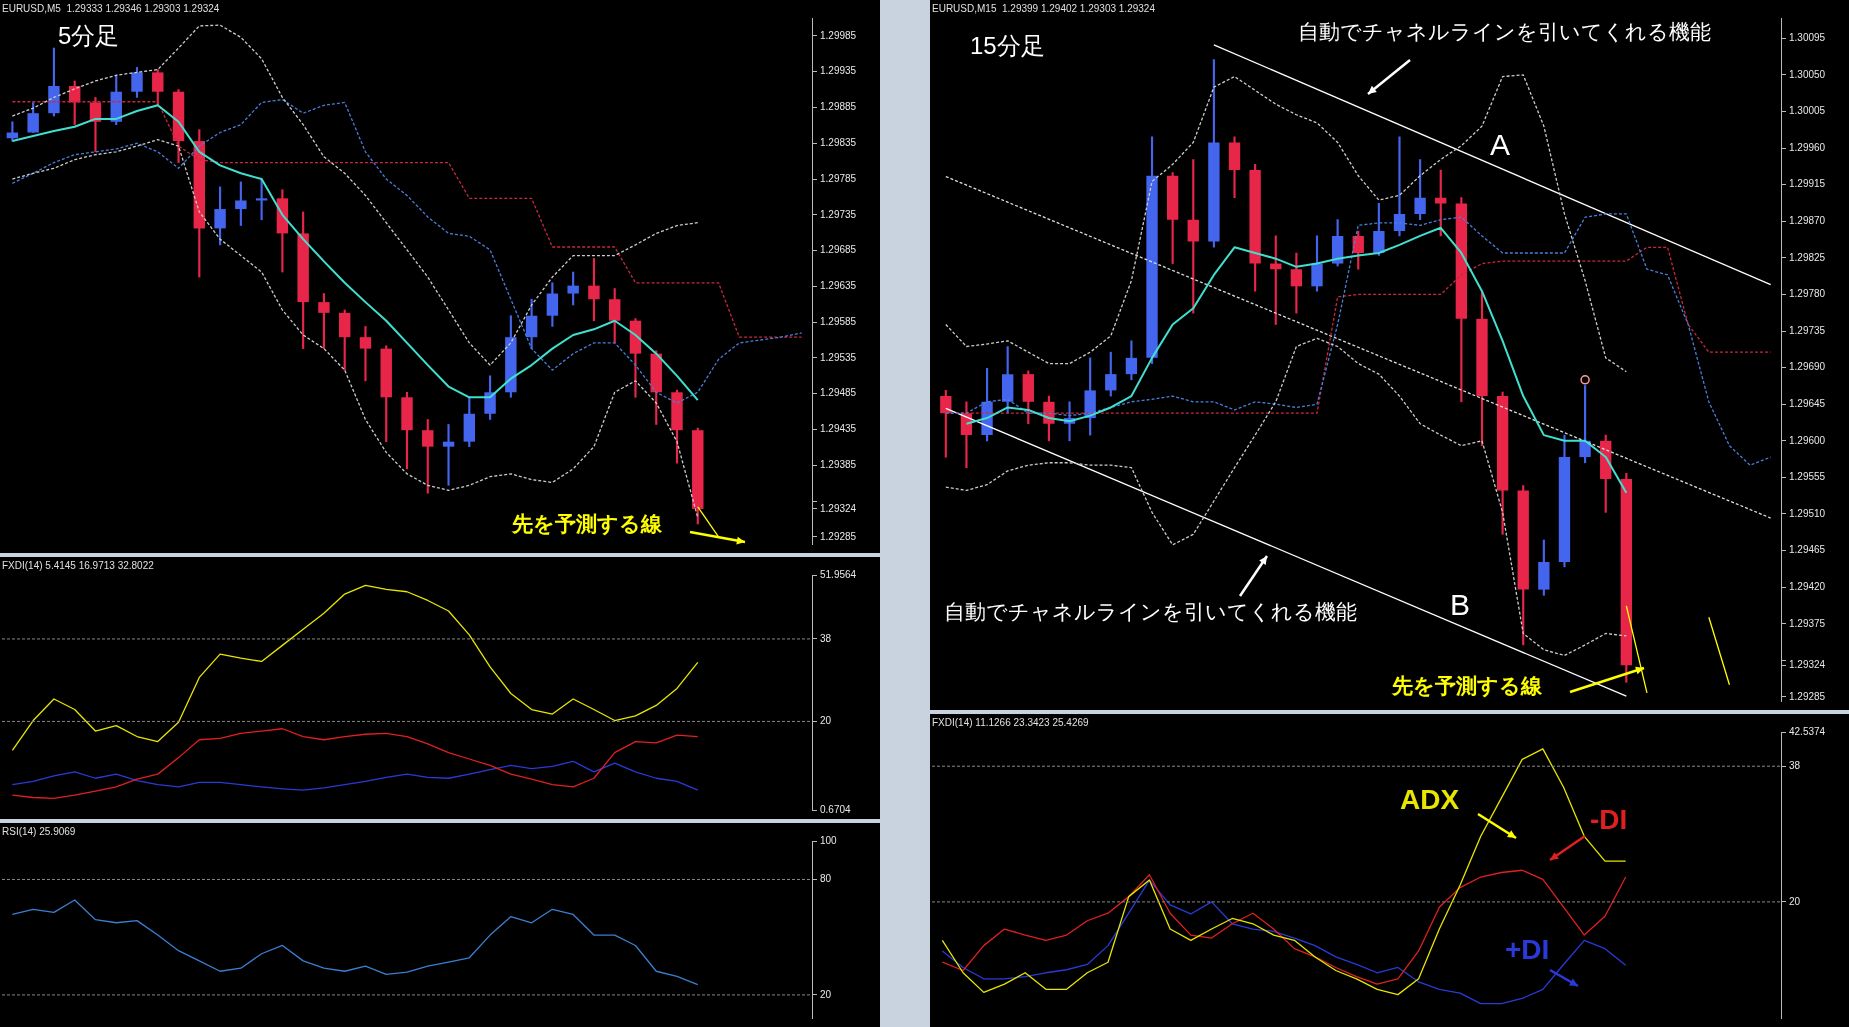  What do you see at coordinates (838, 178) in the screenshot?
I see `y-tick-label: 1.29785` at bounding box center [838, 178].